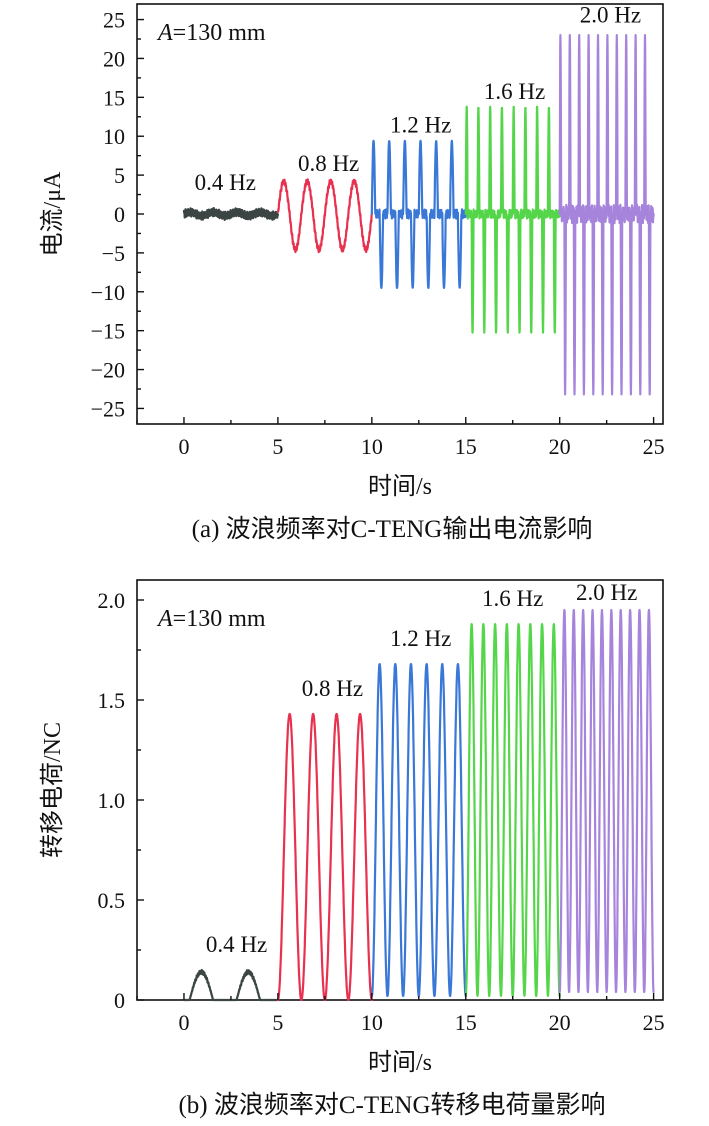 The height and width of the screenshot is (1126, 709). I want to click on panel-b-y-tick-label: 2.0, so click(112, 600).